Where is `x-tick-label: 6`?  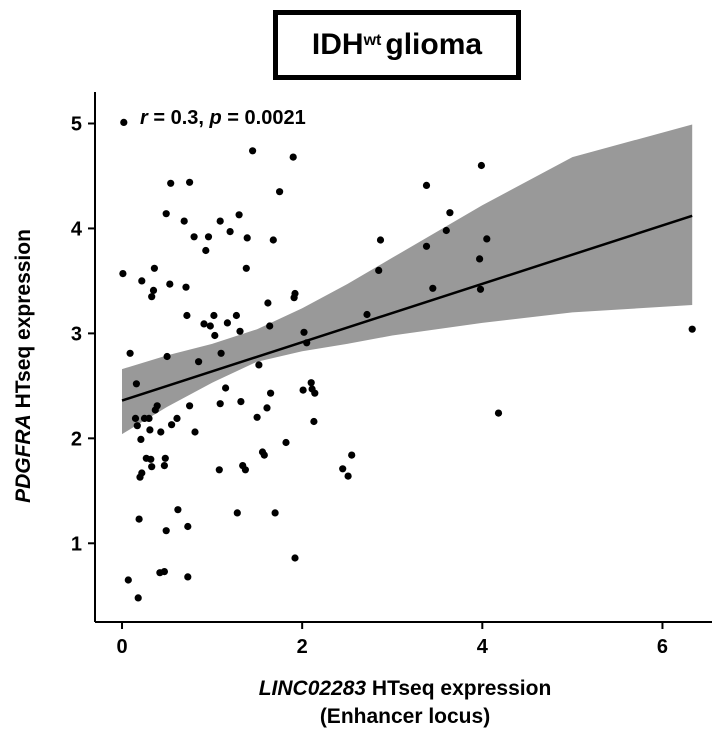 x-tick-label: 6 is located at coordinates (662, 647).